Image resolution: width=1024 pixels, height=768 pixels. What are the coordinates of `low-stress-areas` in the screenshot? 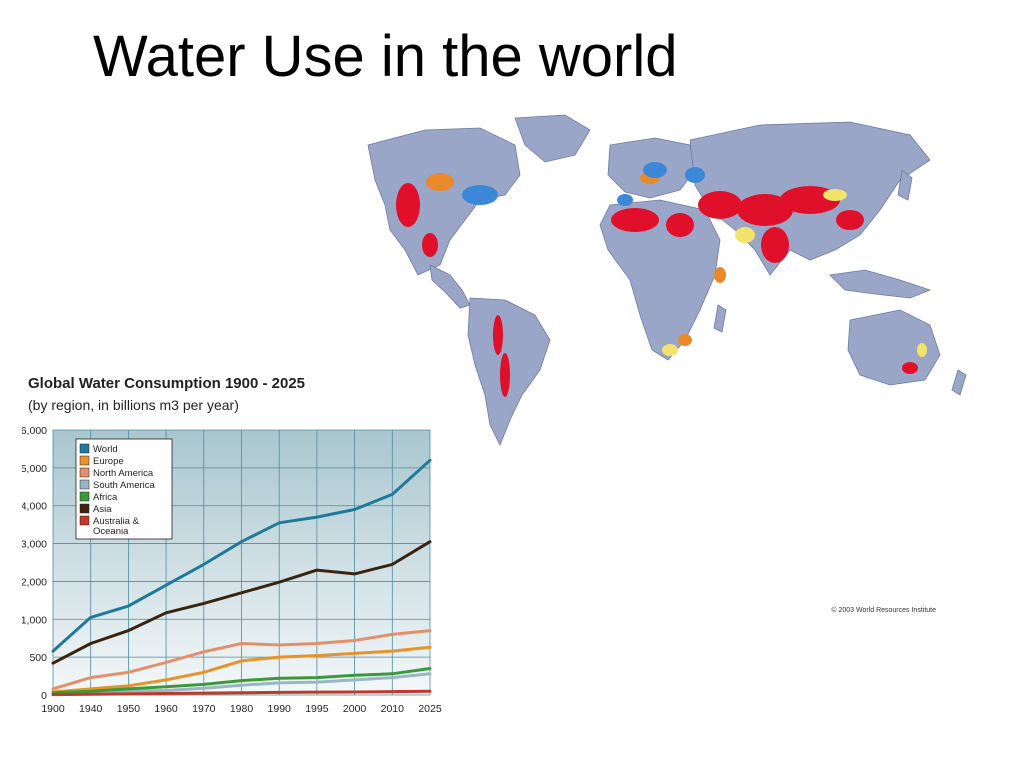 It's located at (583, 184).